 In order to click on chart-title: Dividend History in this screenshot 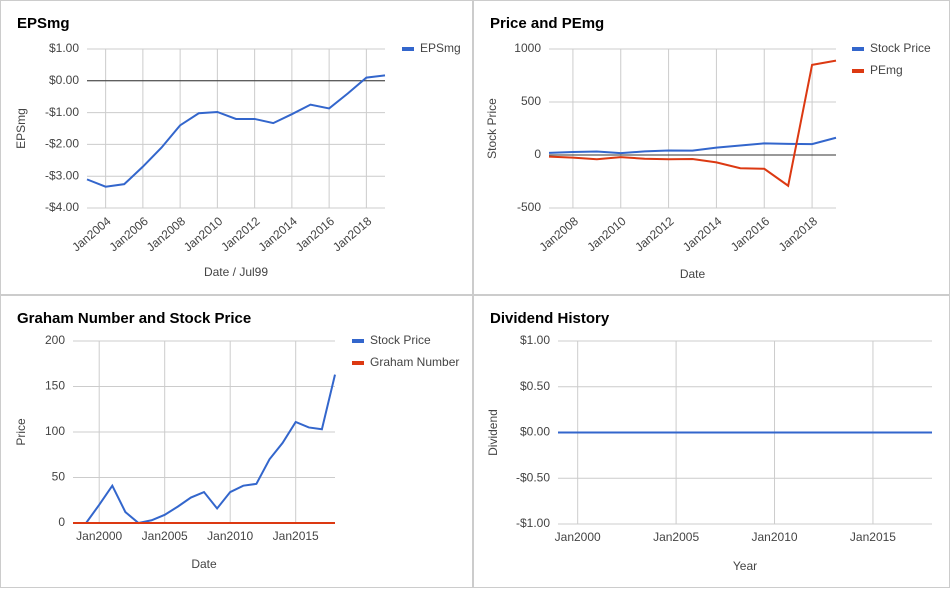, I will do `click(550, 318)`.